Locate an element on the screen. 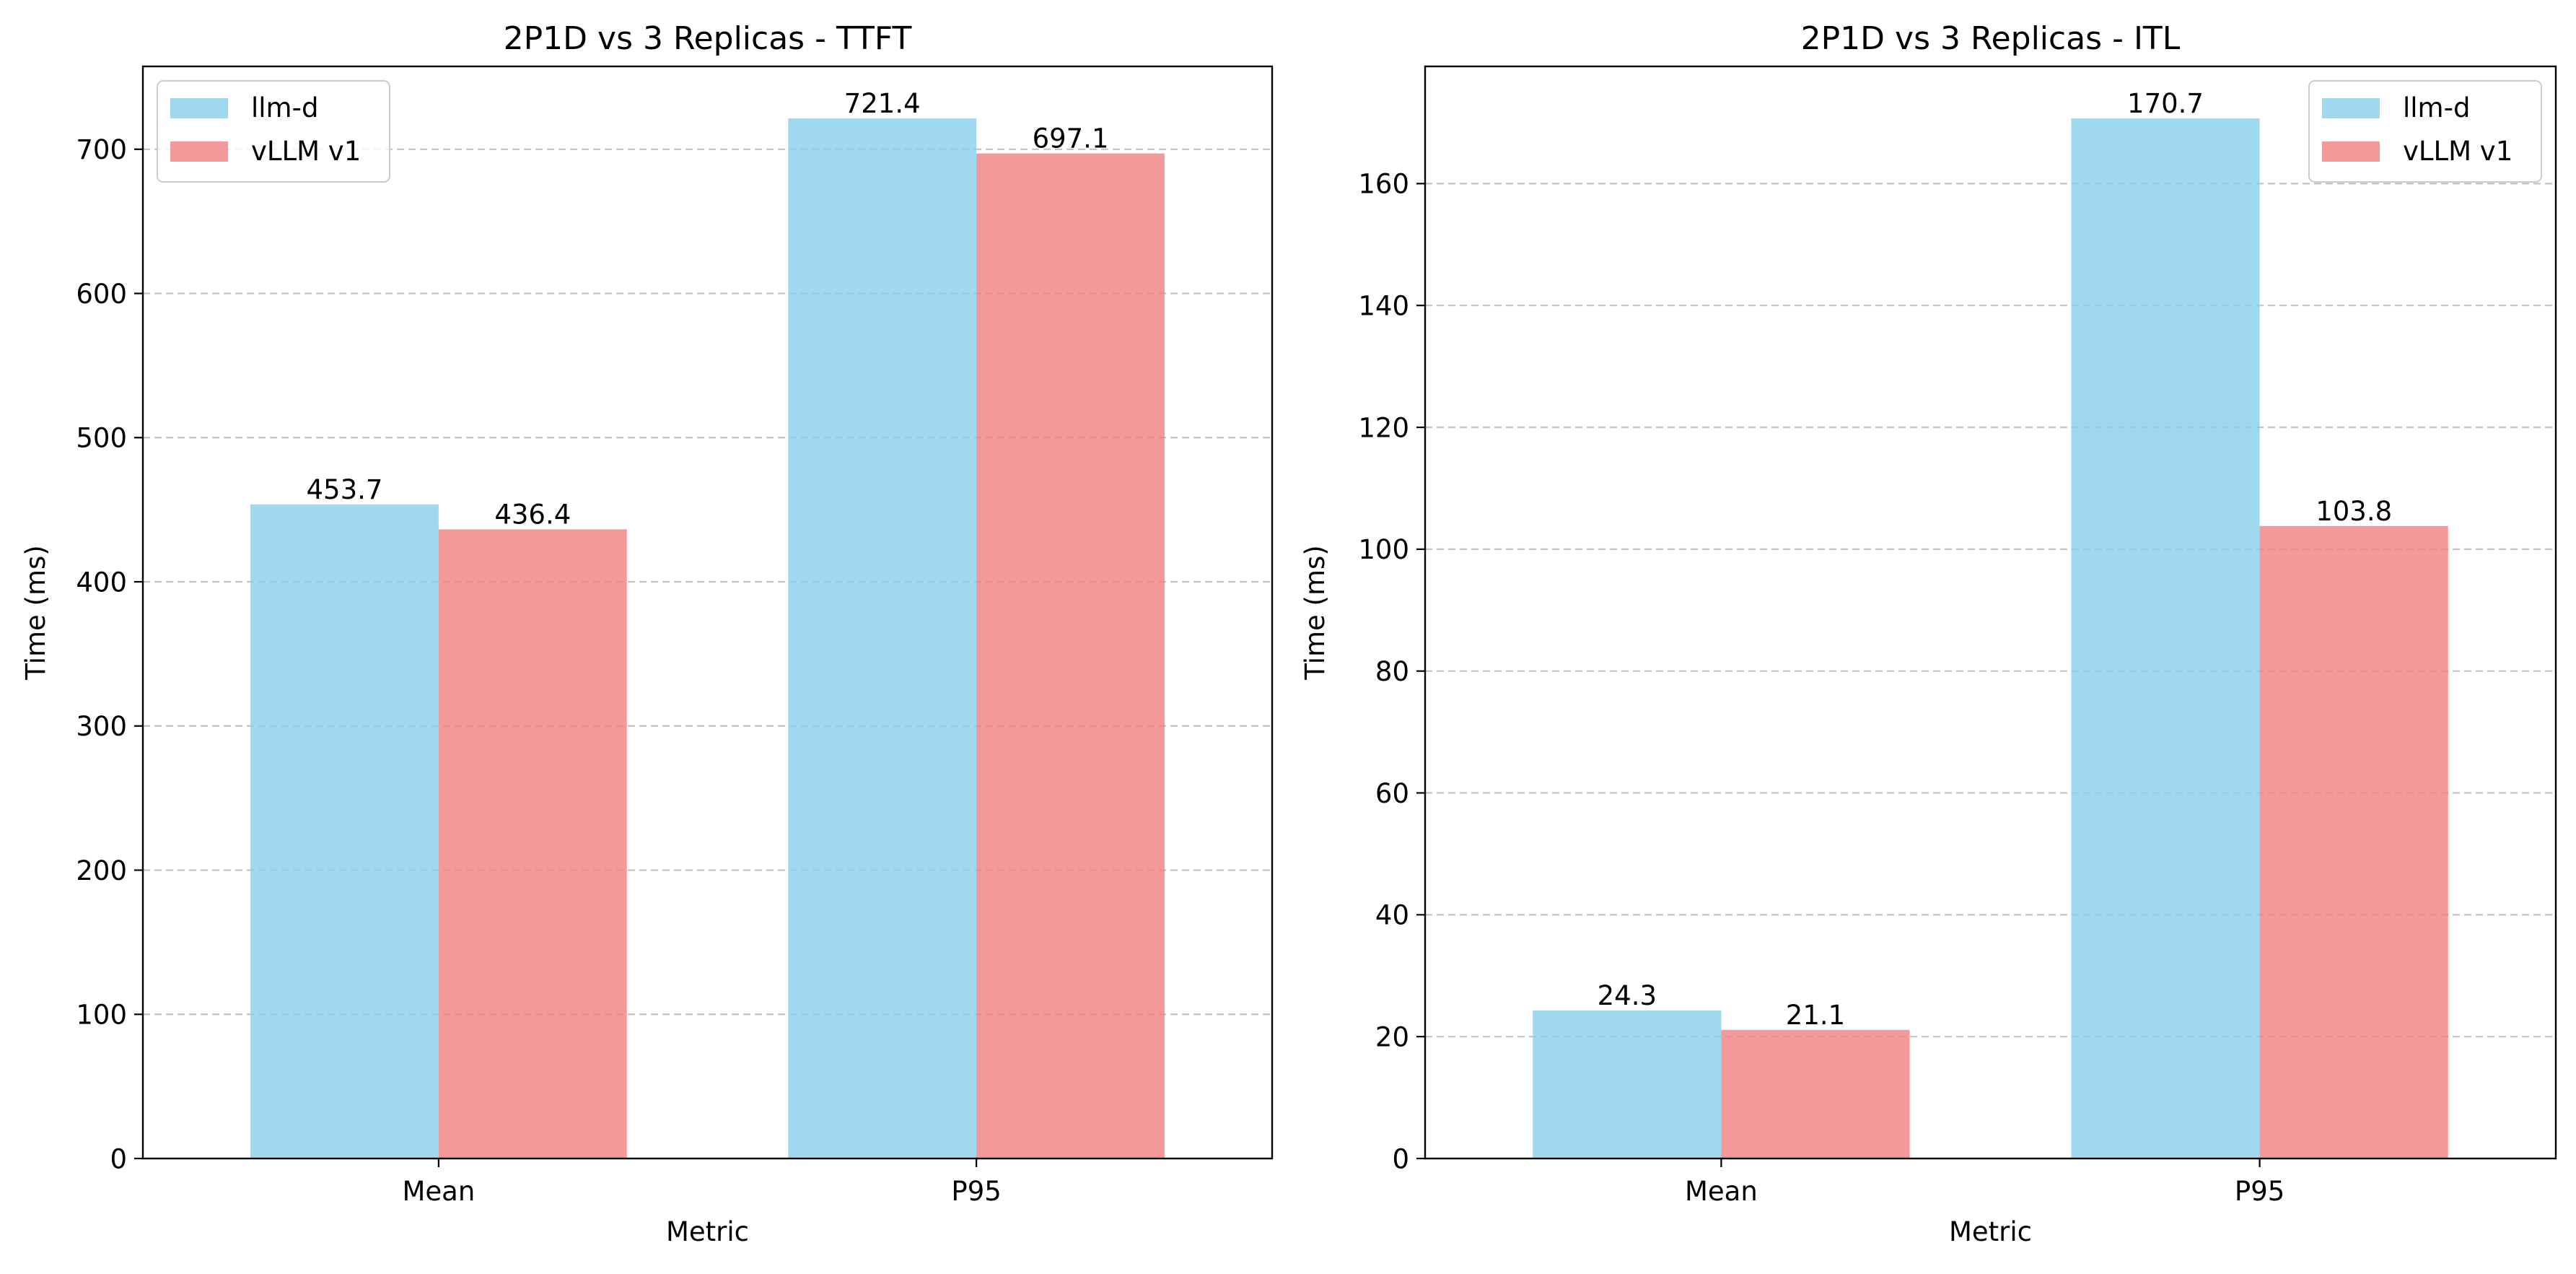  chart-title: 2P1D vs 3 Replicas - TTFT is located at coordinates (708, 38).